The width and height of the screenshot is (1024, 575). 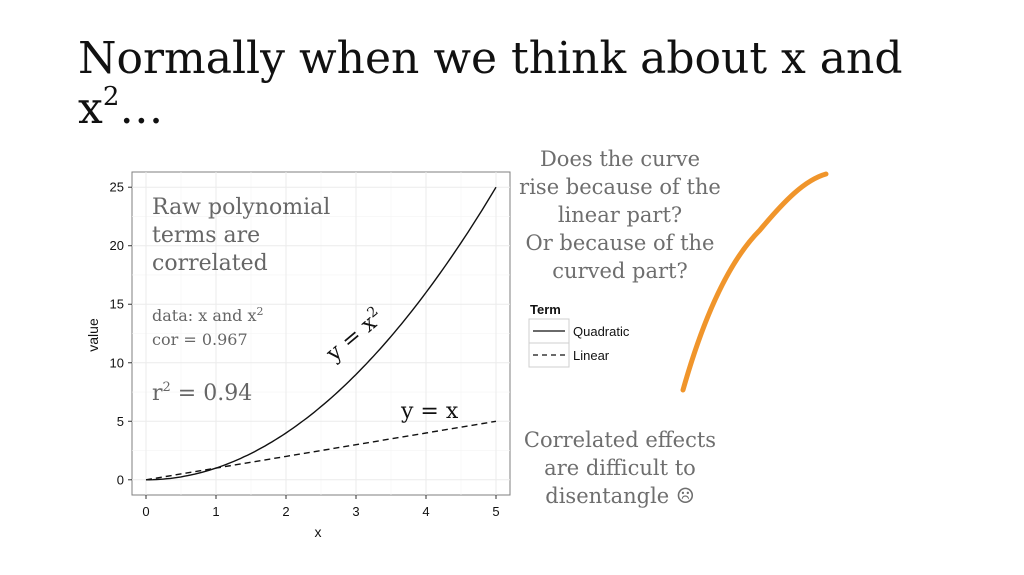 I want to click on x-axis-label: x, so click(x=318, y=532).